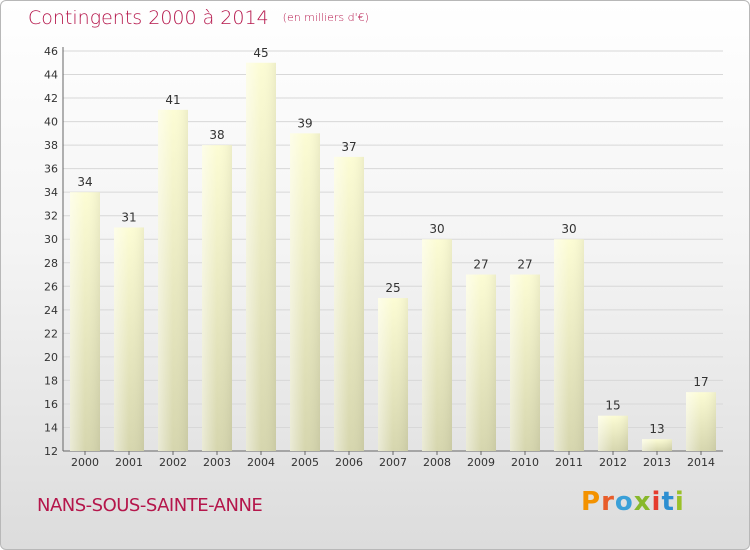 The height and width of the screenshot is (550, 750). What do you see at coordinates (51, 380) in the screenshot?
I see `y-tick-label: 18` at bounding box center [51, 380].